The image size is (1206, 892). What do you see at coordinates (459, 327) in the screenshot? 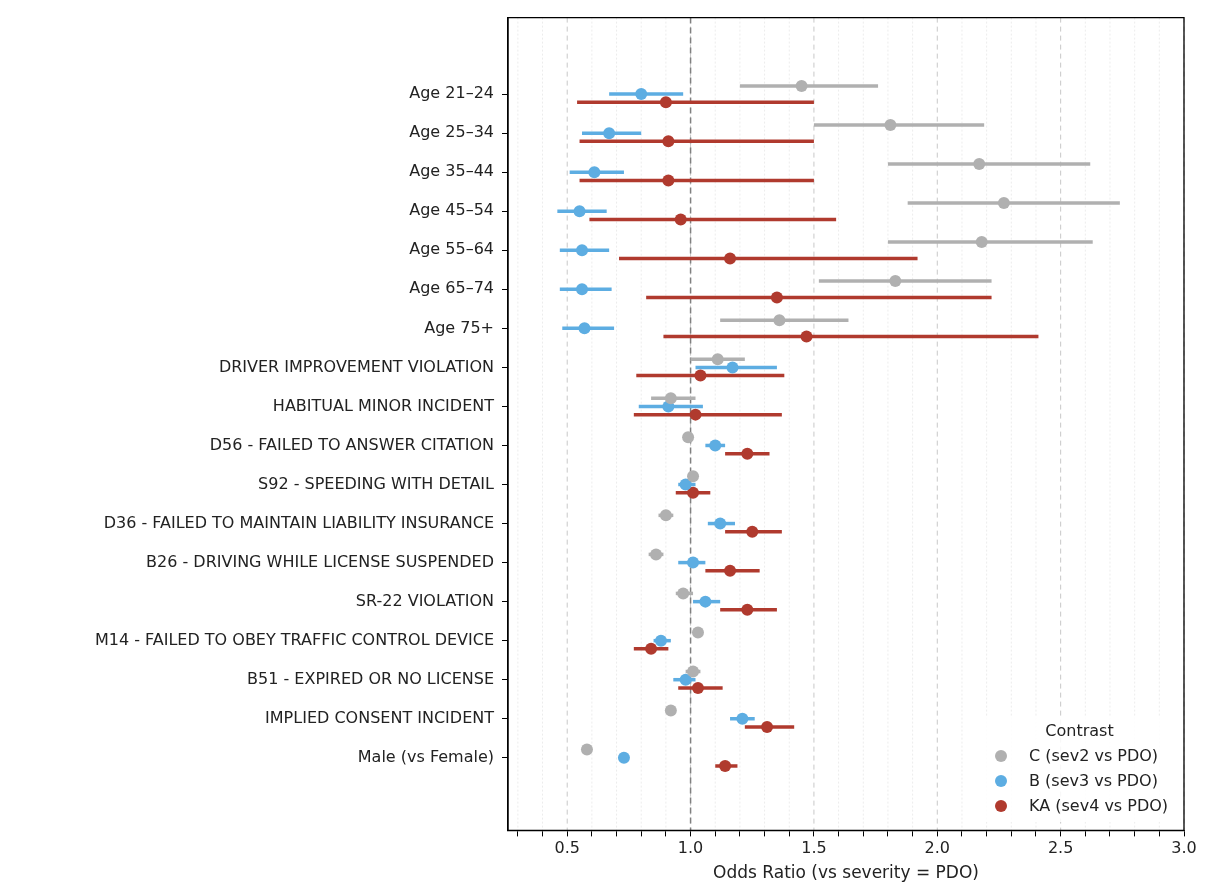
I see `y-tick-label: Age 75+` at bounding box center [459, 327].